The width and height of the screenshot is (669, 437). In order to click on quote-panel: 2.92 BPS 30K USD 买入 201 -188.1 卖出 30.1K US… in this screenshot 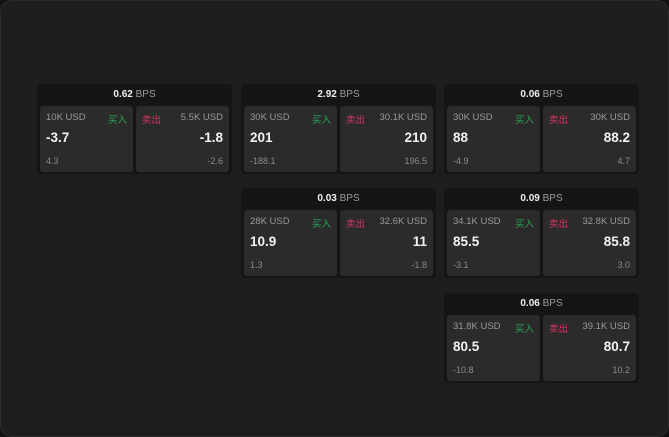, I will do `click(338, 129)`.